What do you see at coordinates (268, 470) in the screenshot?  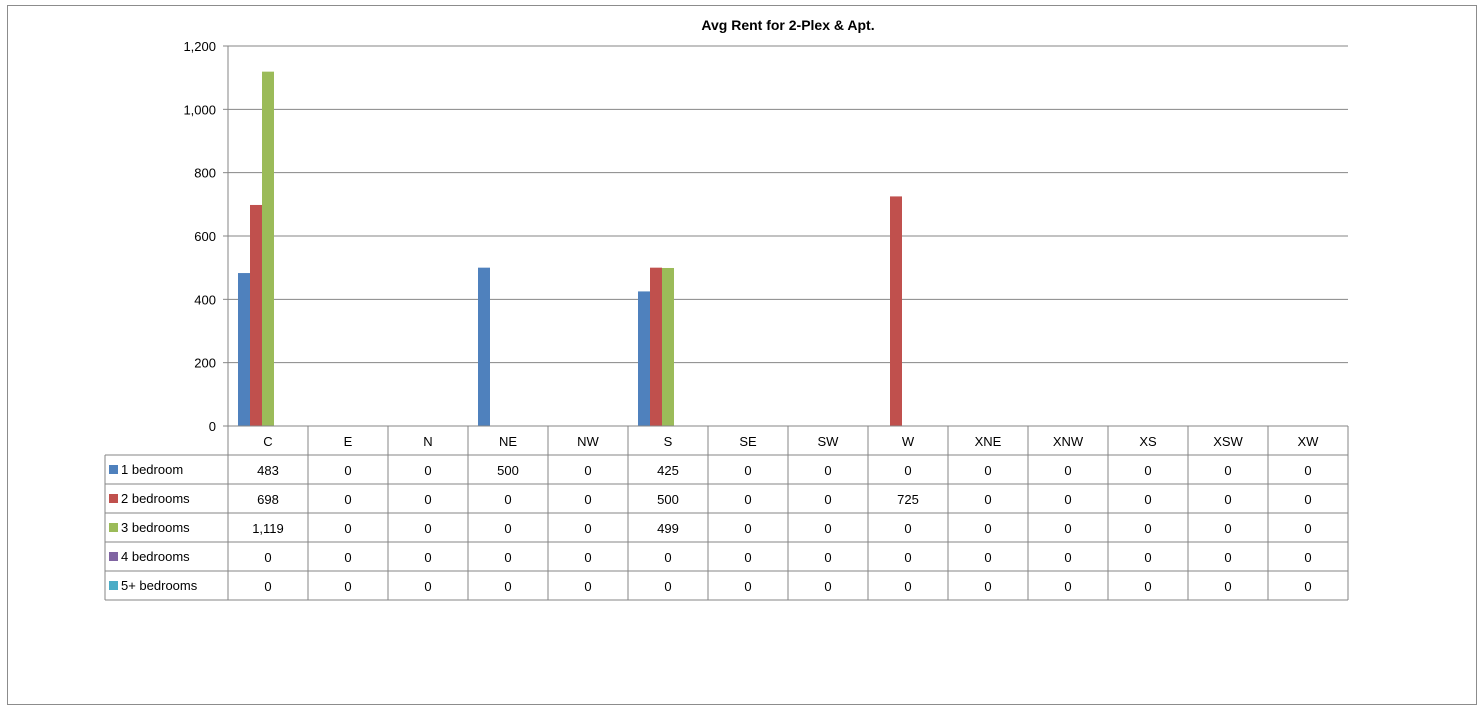 I see `data-cell: 483` at bounding box center [268, 470].